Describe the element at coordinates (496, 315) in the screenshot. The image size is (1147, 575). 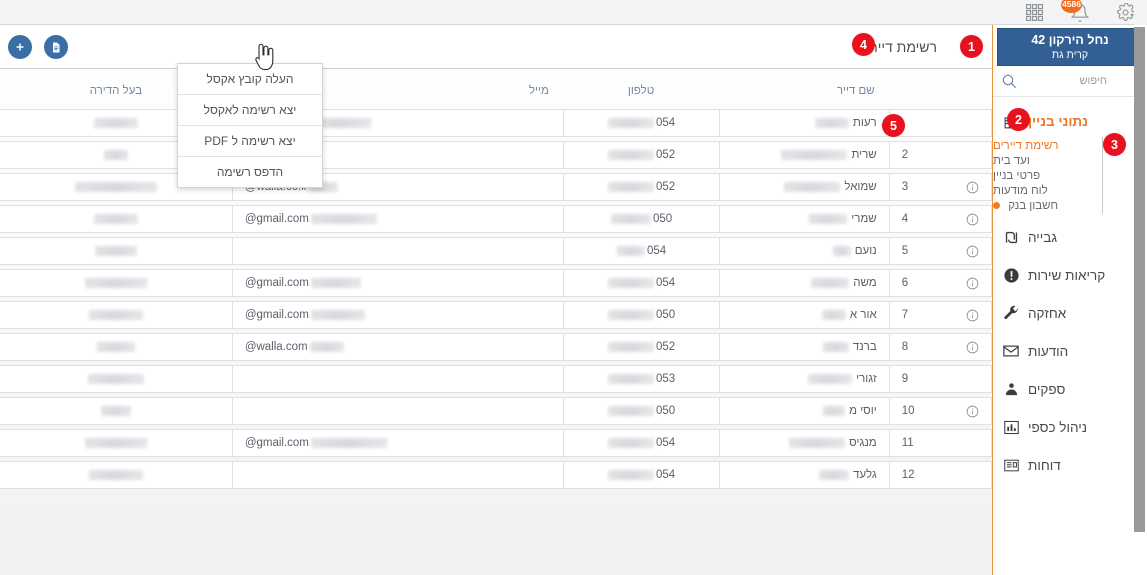
I see `table-row: 7 אור א 050 @gmail.com` at that location.